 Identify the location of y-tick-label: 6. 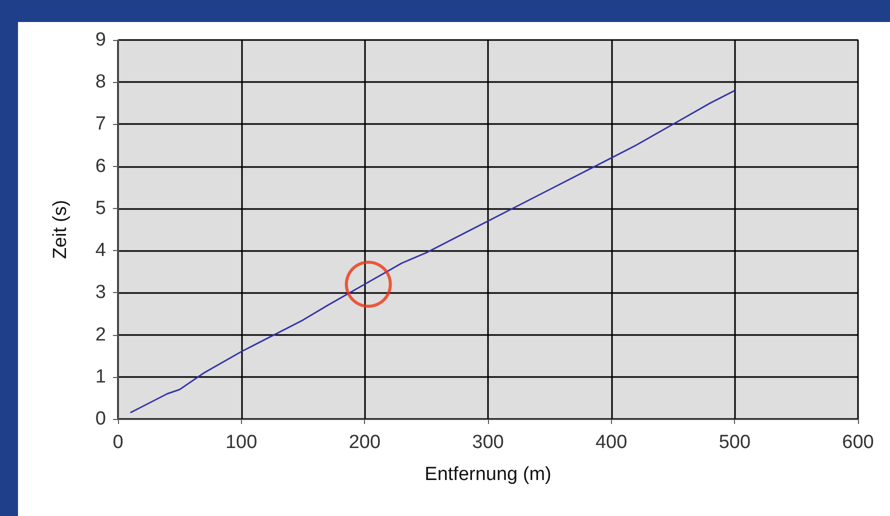
(100, 166).